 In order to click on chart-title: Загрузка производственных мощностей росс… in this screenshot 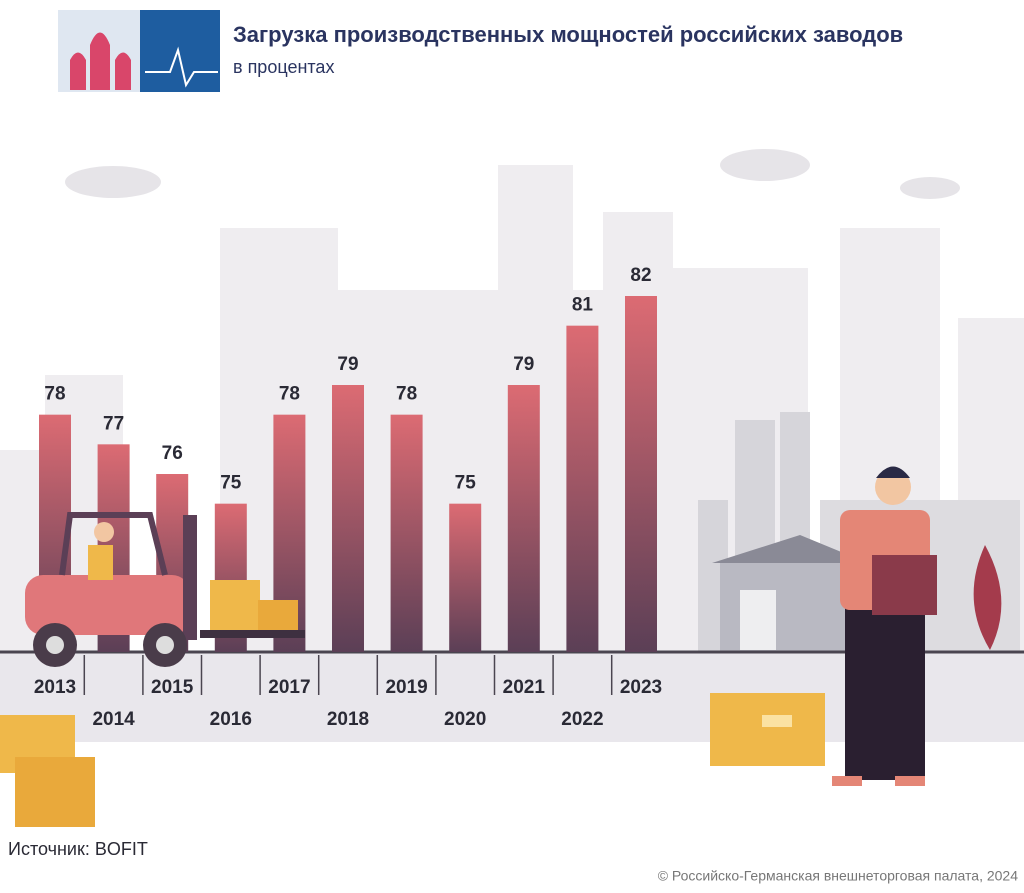, I will do `click(568, 34)`.